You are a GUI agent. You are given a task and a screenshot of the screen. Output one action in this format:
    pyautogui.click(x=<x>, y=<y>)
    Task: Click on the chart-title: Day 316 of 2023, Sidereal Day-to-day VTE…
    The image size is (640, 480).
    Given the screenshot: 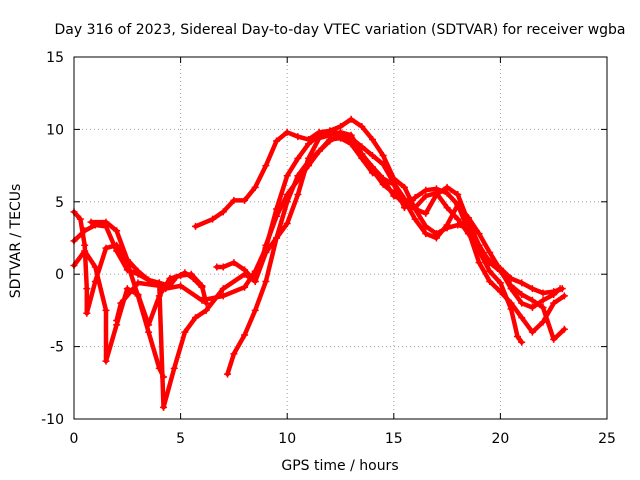 What is the action you would take?
    pyautogui.click(x=339, y=30)
    